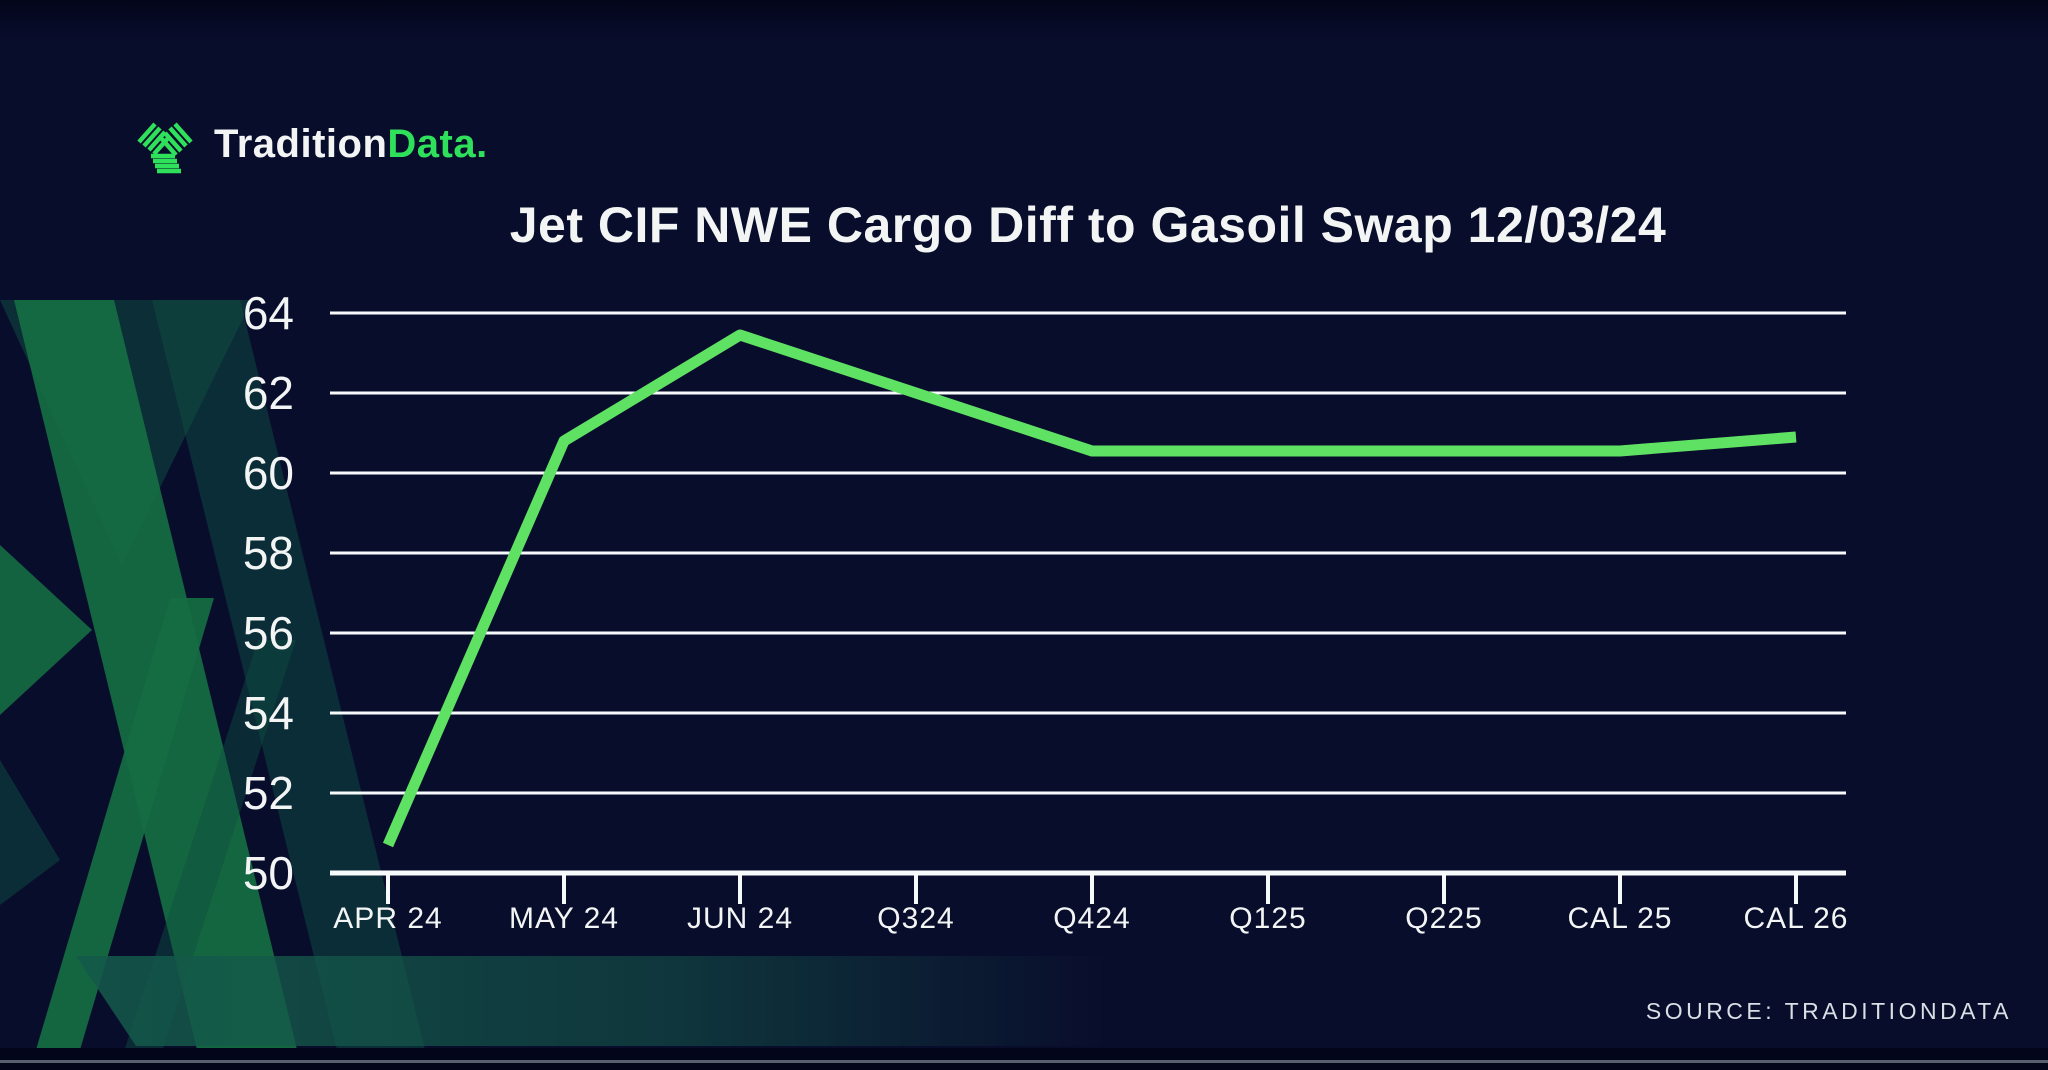 Image resolution: width=2048 pixels, height=1070 pixels. Describe the element at coordinates (268, 873) in the screenshot. I see `y-axis-label: 50` at that location.